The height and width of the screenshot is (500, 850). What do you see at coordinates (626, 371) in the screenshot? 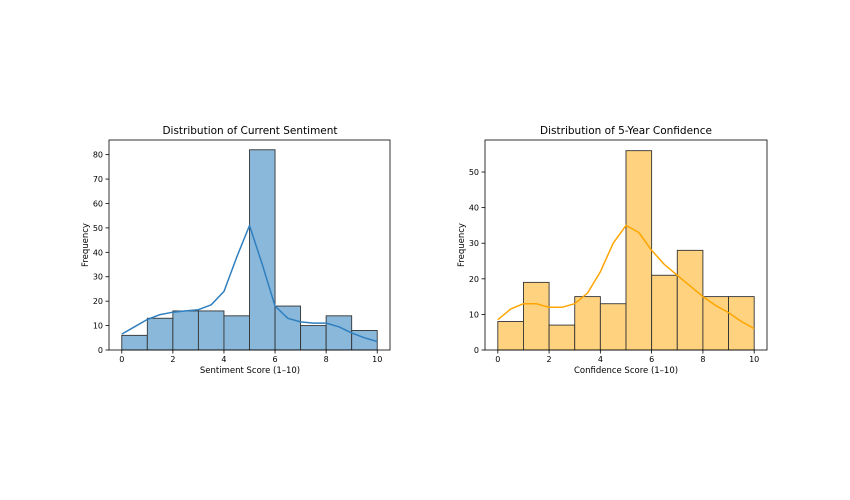
I see `x-axis-label: Confidence Score (1–10)` at bounding box center [626, 371].